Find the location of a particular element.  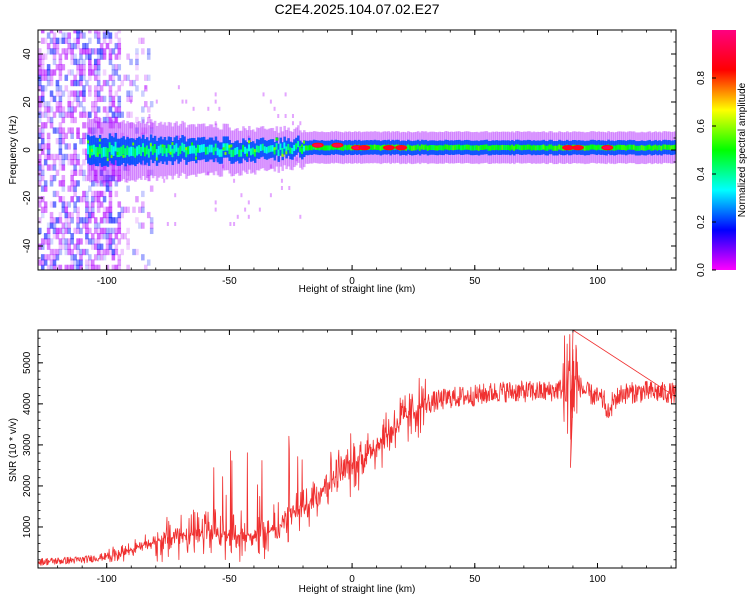

spectrogram-hotspot-core is located at coordinates (389, 148).